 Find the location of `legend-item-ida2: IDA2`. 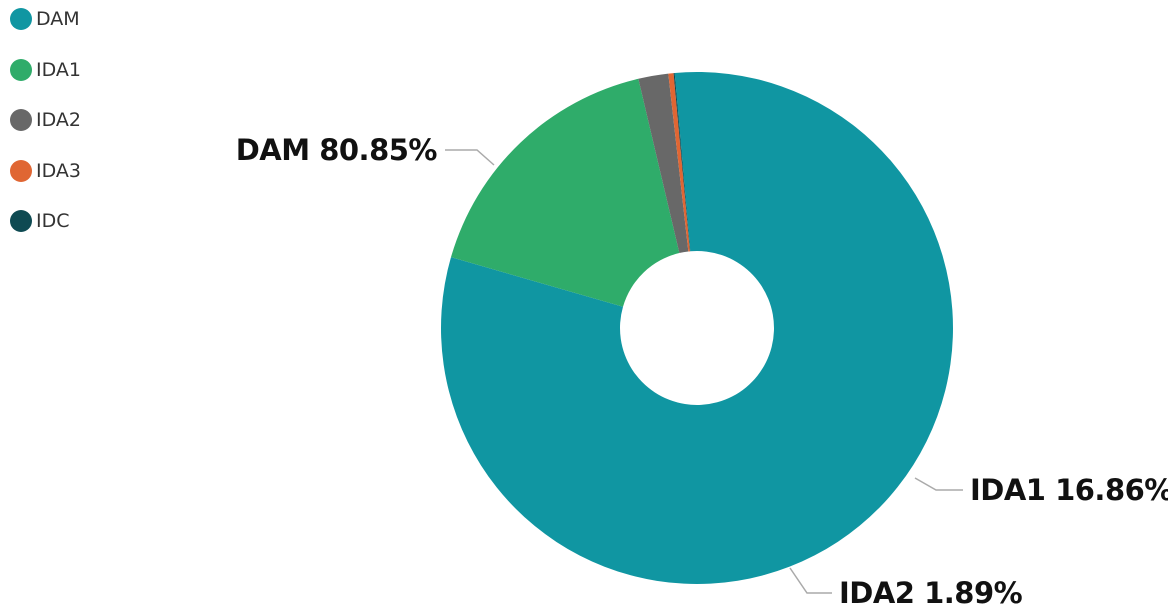

legend-item-ida2: IDA2 is located at coordinates (45, 120).